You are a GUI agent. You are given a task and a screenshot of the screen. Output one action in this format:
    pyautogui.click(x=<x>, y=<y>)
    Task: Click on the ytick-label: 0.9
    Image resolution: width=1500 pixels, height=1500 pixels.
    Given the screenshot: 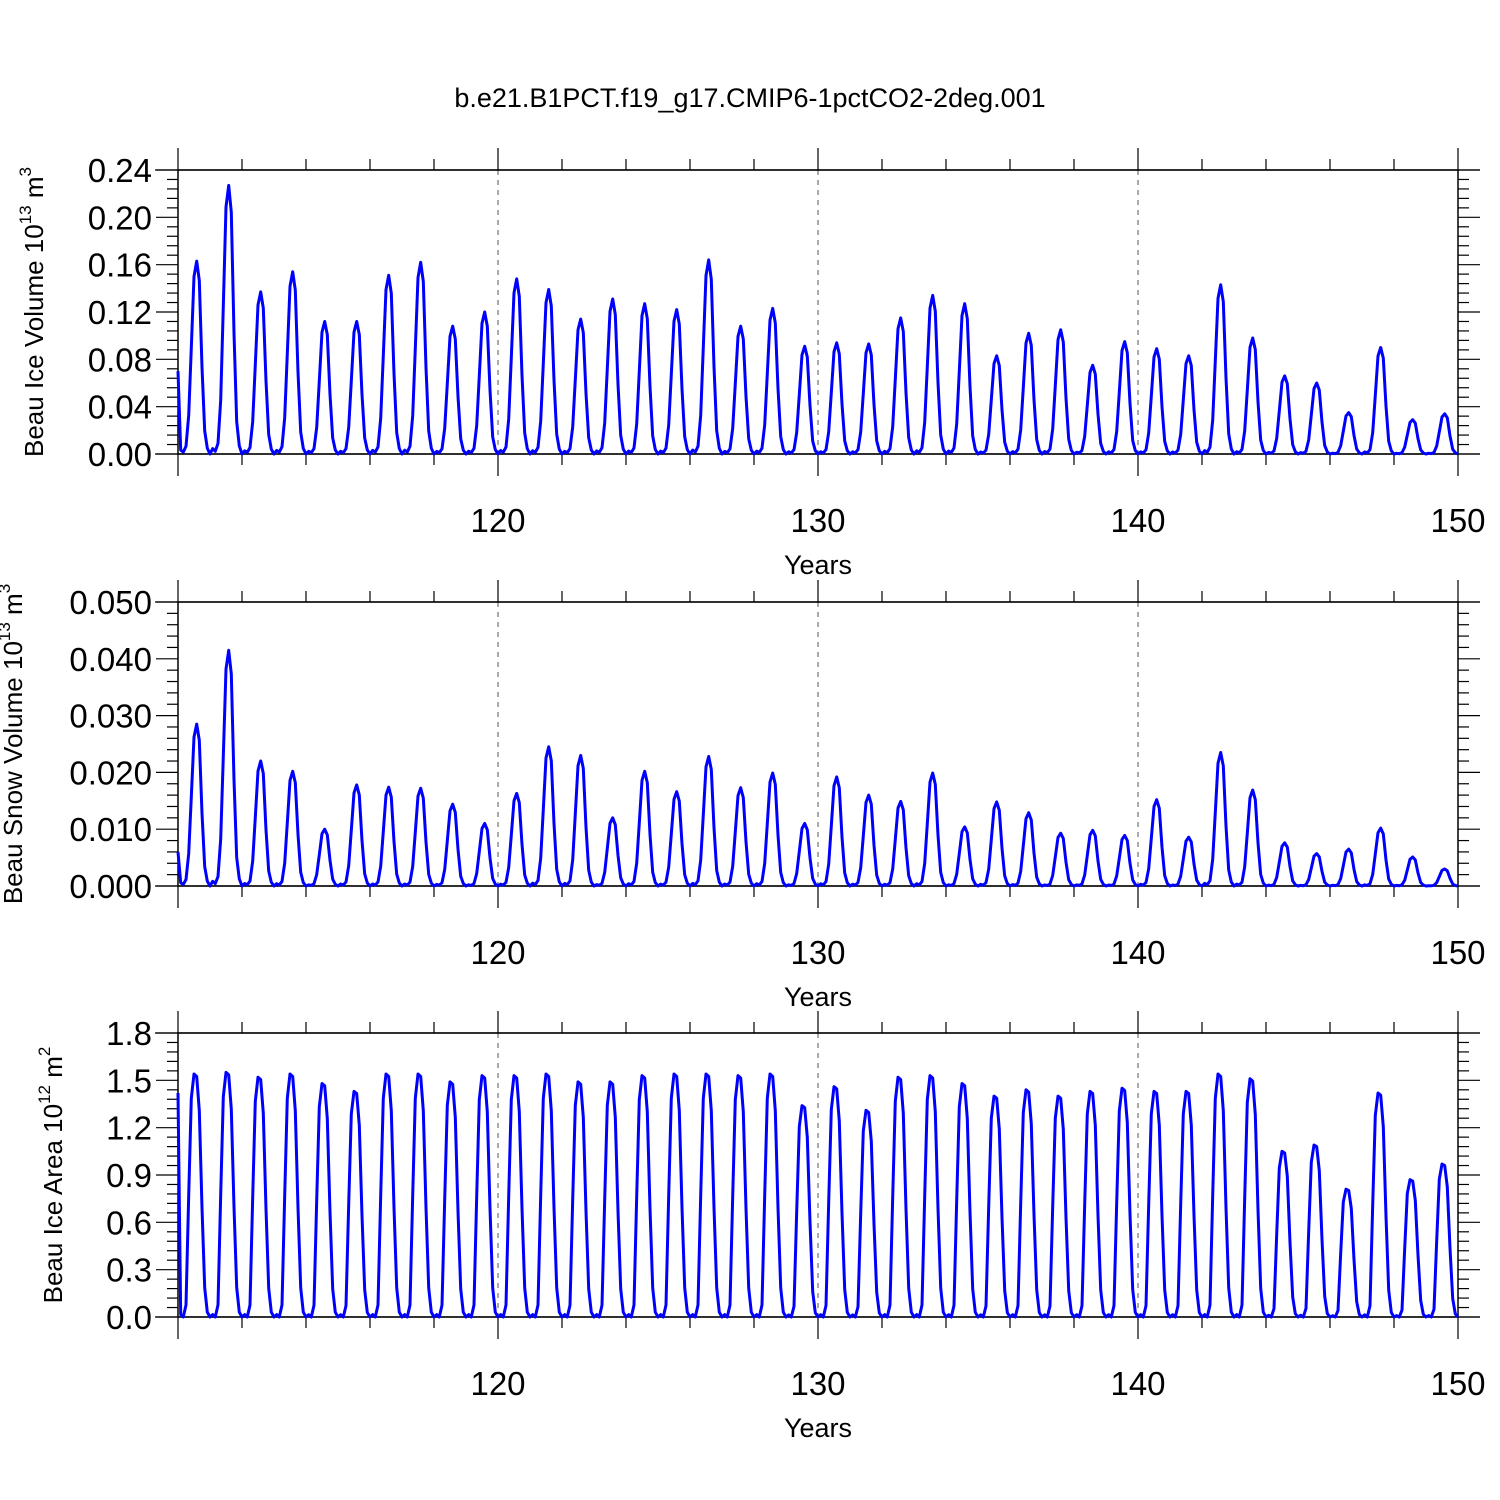 What is the action you would take?
    pyautogui.click(x=129, y=1175)
    